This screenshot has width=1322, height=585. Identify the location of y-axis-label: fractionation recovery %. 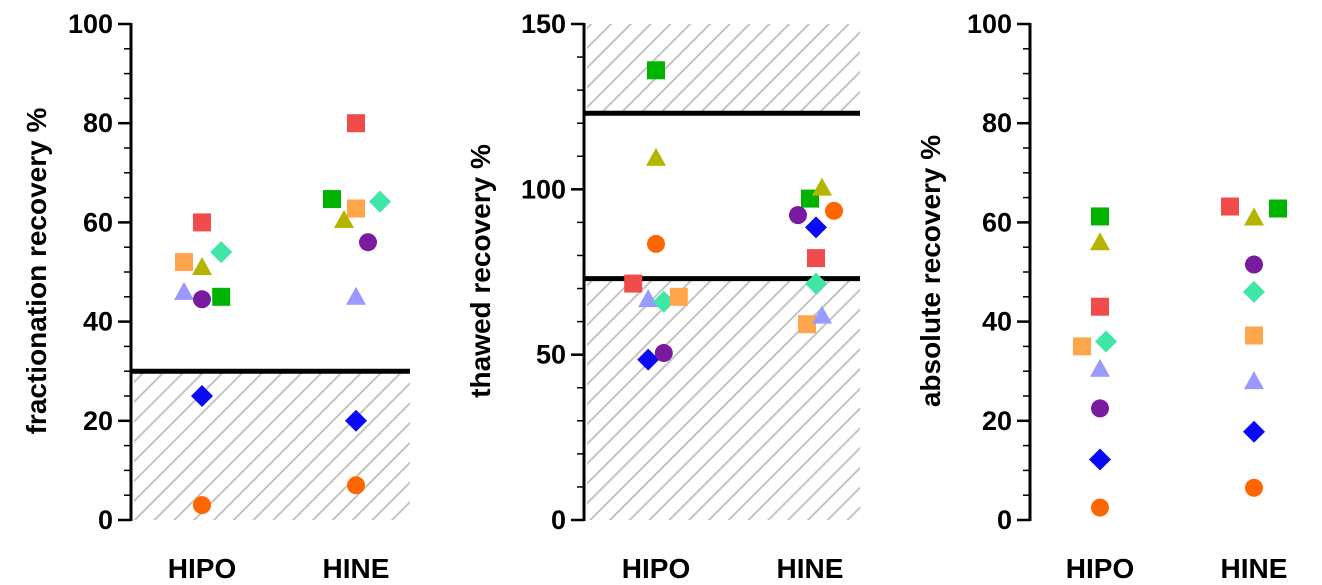
(36, 271).